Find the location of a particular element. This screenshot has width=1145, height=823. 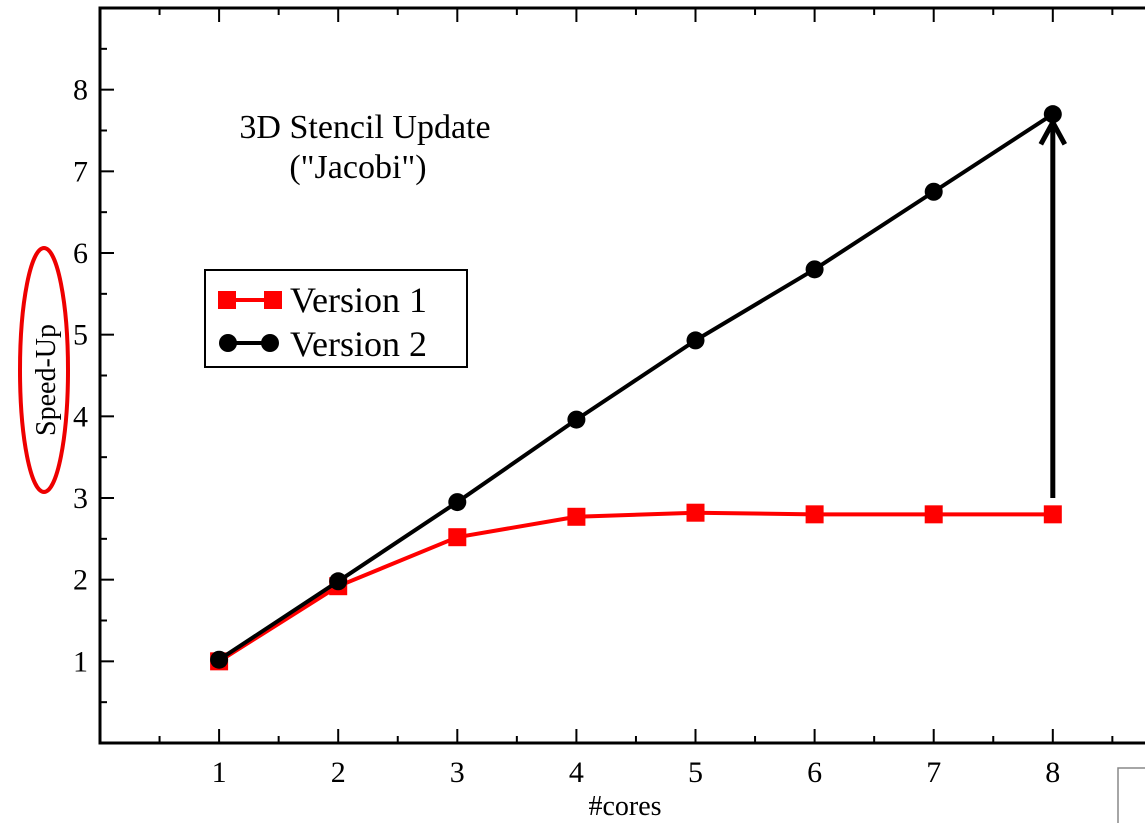

chart-subtitle: ("Jacobi") is located at coordinates (357, 167).